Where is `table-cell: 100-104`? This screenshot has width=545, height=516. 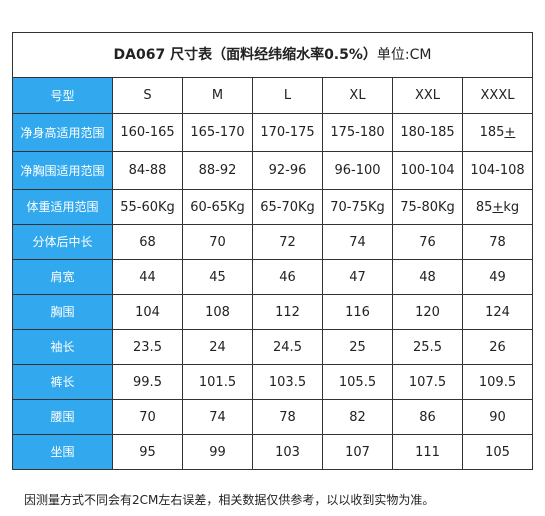
table-cell: 100-104 is located at coordinates (427, 170).